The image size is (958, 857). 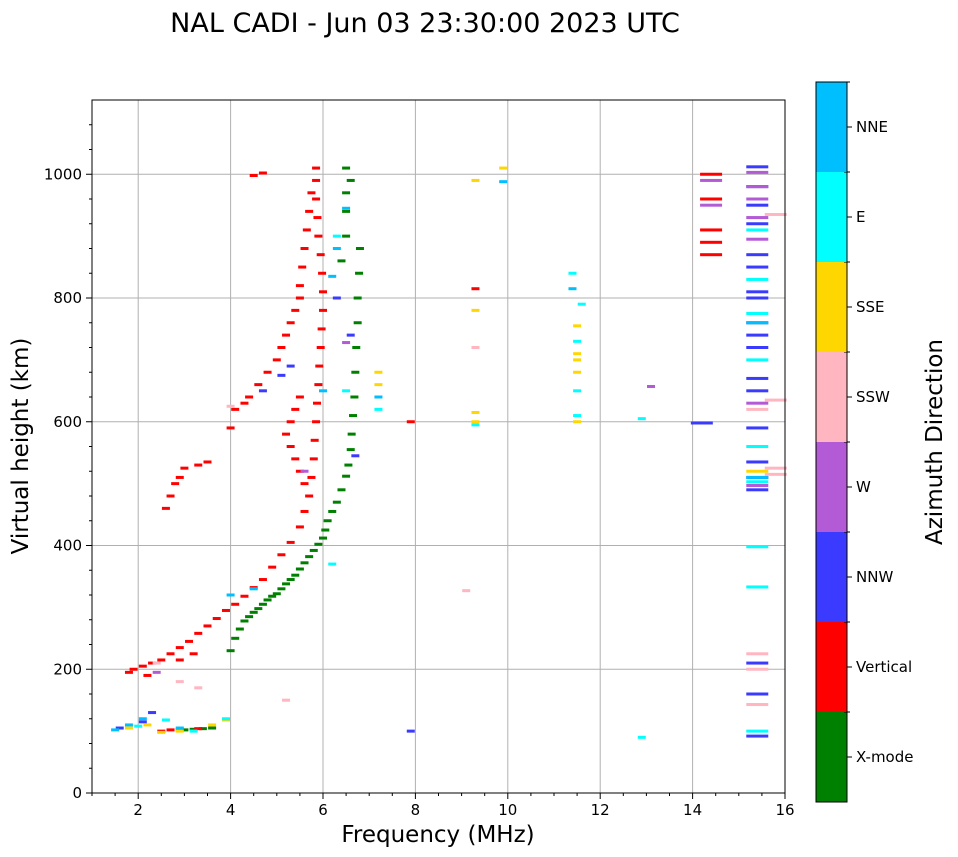 I want to click on x-axis-label: Frequency (MHz), so click(x=437, y=835).